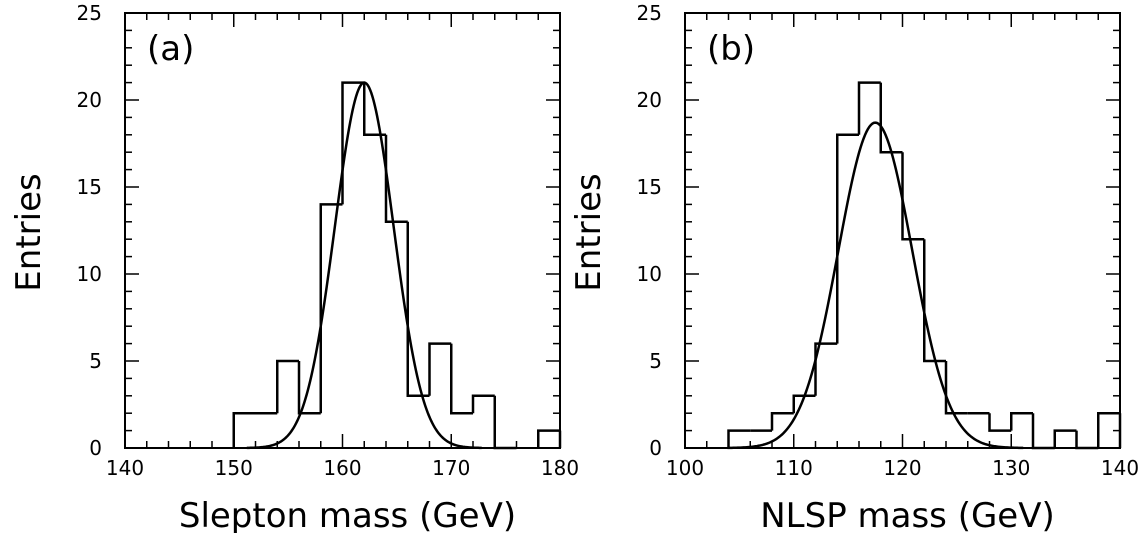 This screenshot has width=1147, height=533. What do you see at coordinates (95, 361) in the screenshot?
I see `chart-0-y-tick-label: 5` at bounding box center [95, 361].